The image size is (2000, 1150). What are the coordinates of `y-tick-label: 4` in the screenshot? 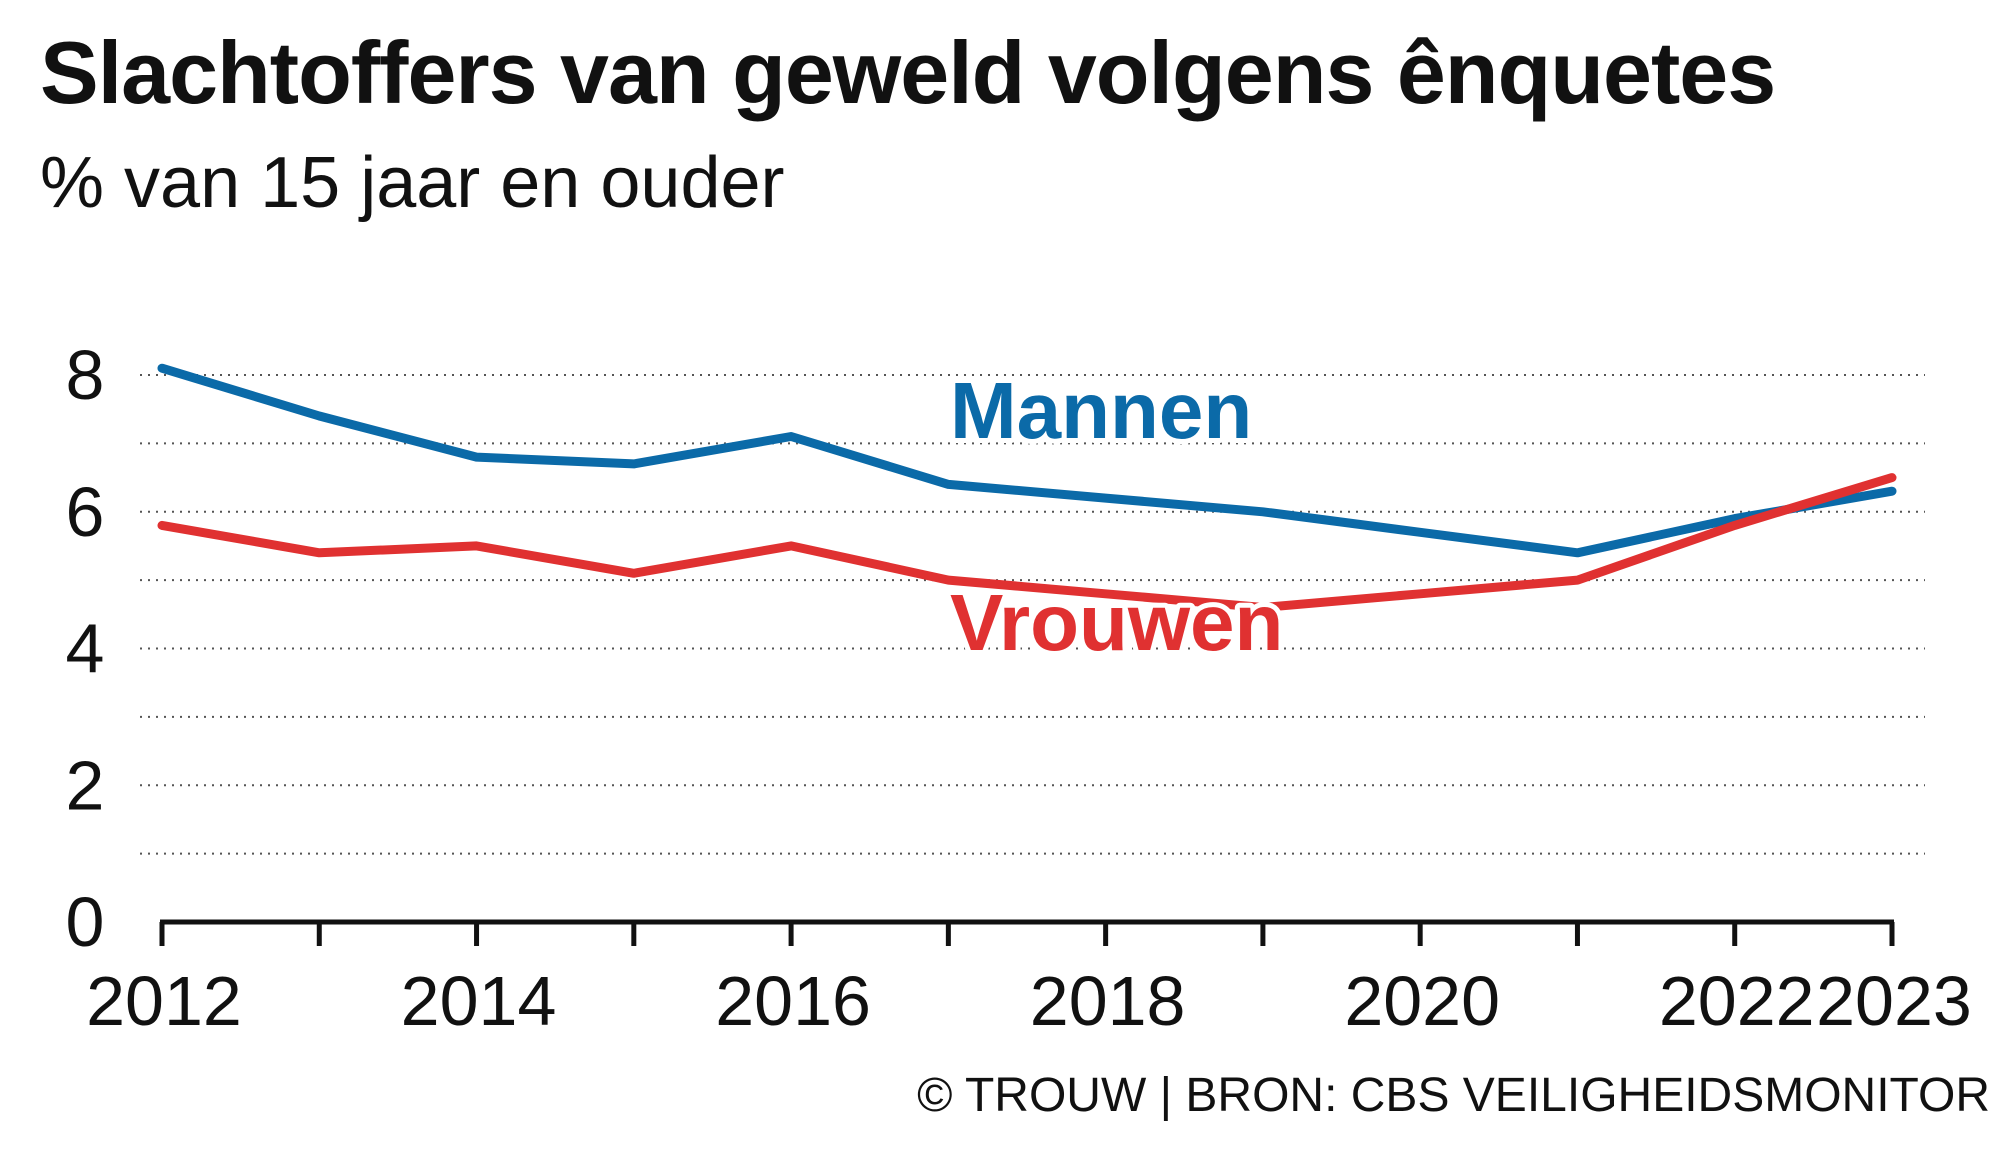 It's located at (85, 649).